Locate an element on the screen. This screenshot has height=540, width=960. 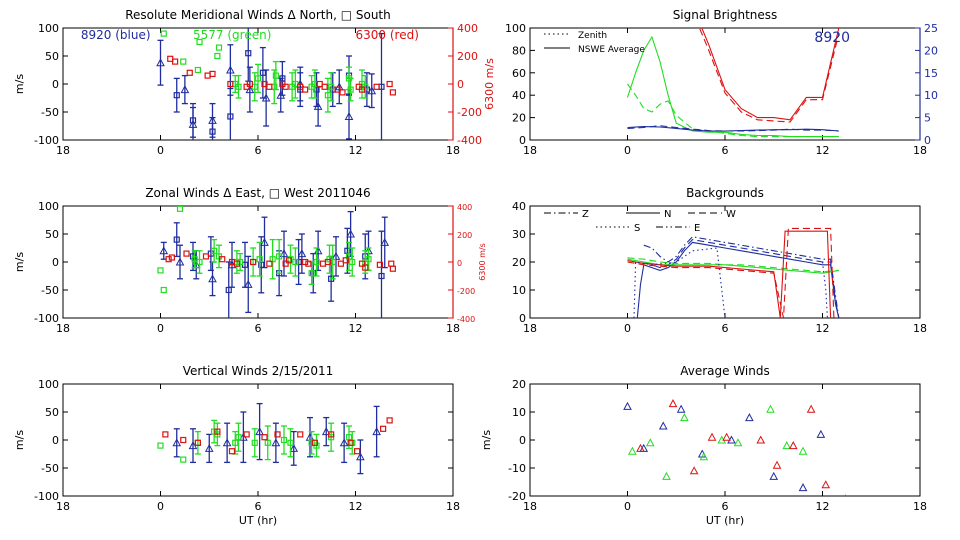
y-tick-label: -50 is located at coordinates (50, 290).